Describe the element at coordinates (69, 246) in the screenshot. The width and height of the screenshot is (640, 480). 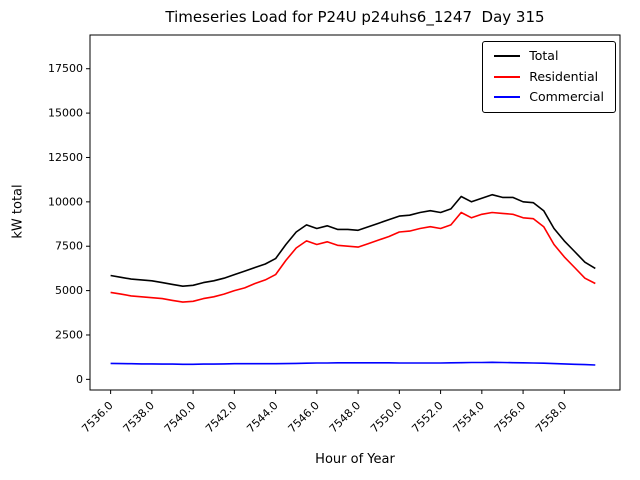
I see `y-tick-label: 7500` at that location.